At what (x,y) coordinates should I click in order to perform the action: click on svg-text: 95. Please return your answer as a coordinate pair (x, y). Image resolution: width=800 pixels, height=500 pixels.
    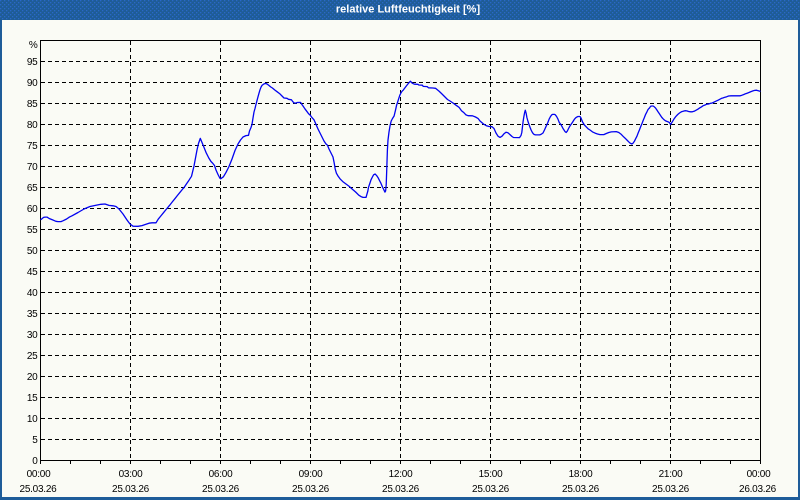
    Looking at the image, I should click on (32, 62).